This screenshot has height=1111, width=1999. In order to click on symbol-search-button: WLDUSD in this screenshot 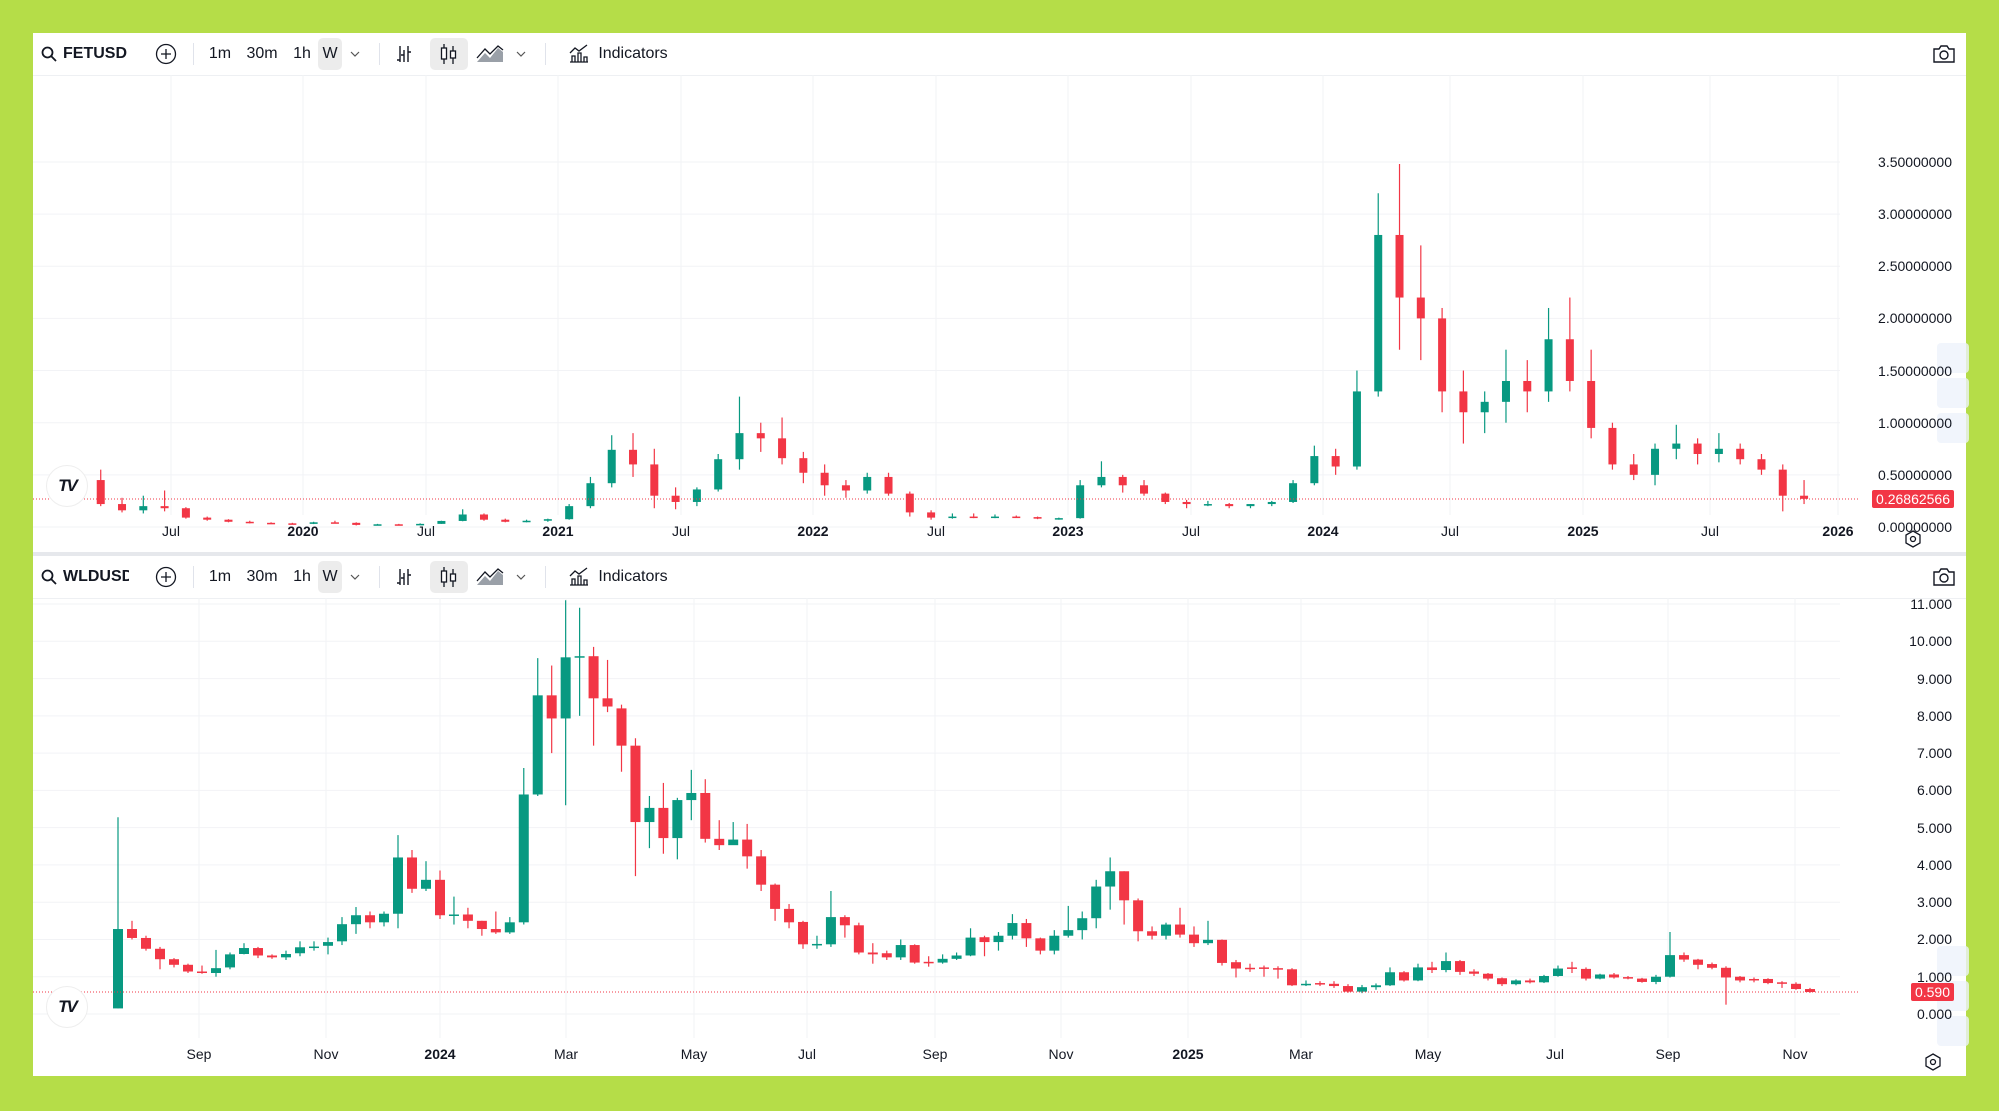, I will do `click(96, 577)`.